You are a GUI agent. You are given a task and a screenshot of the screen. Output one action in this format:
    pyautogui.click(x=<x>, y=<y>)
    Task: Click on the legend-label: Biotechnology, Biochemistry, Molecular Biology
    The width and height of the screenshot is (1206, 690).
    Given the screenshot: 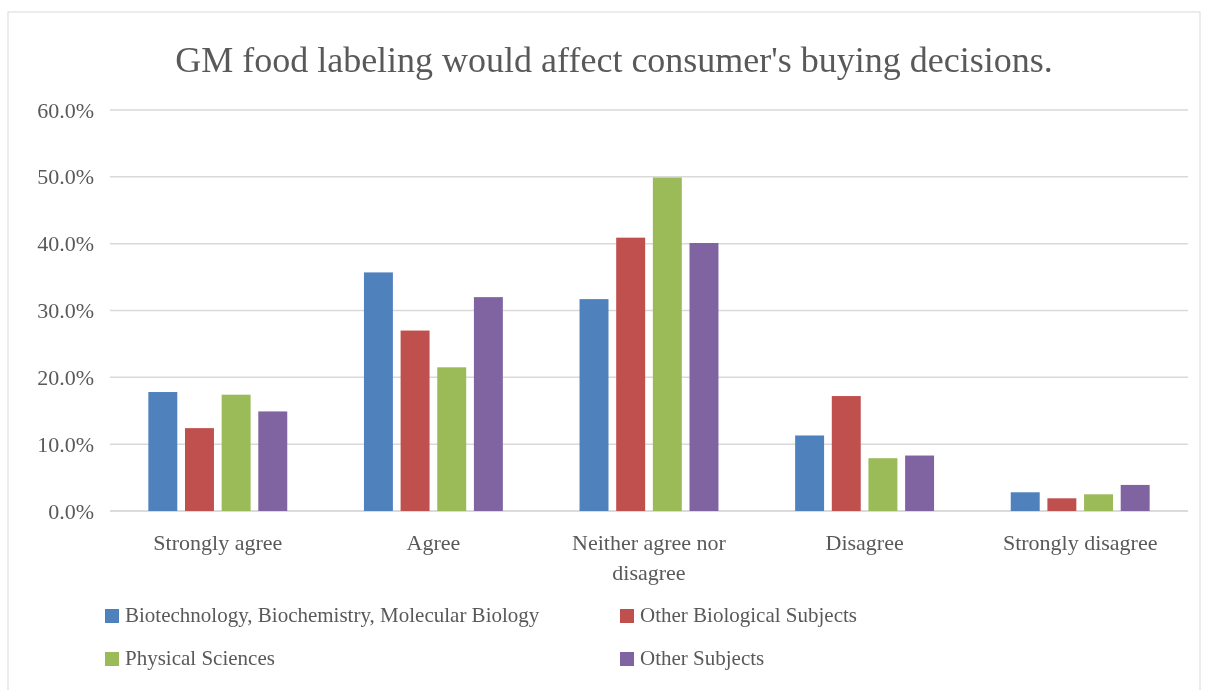 What is the action you would take?
    pyautogui.click(x=332, y=615)
    